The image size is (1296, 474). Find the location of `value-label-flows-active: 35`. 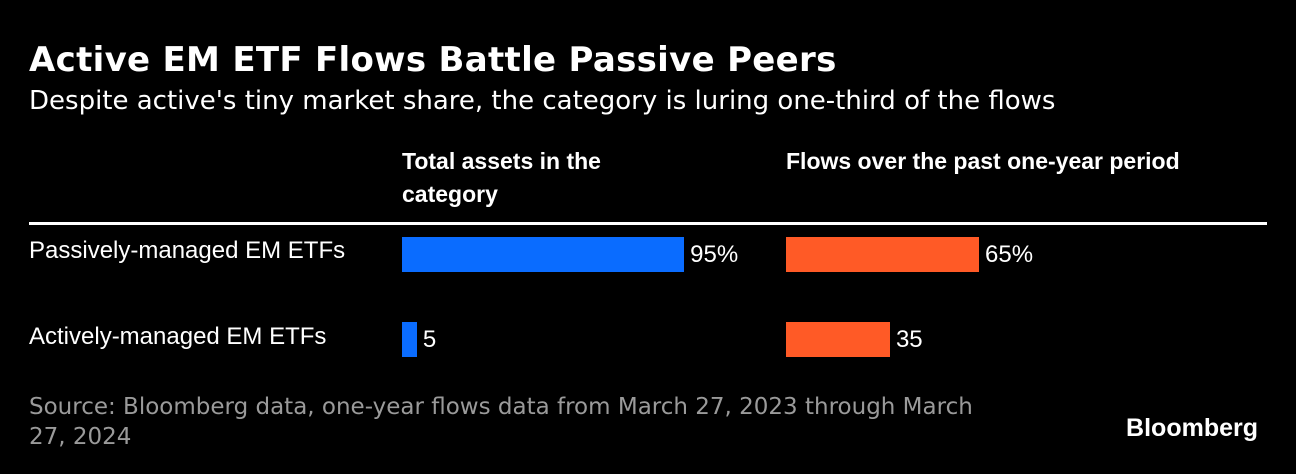

value-label-flows-active: 35 is located at coordinates (909, 339).